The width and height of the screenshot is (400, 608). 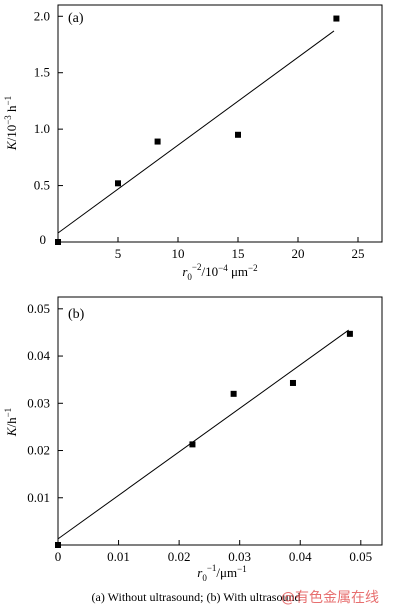 I want to click on panel-a-y-tick-label: 2.0, so click(x=42, y=15).